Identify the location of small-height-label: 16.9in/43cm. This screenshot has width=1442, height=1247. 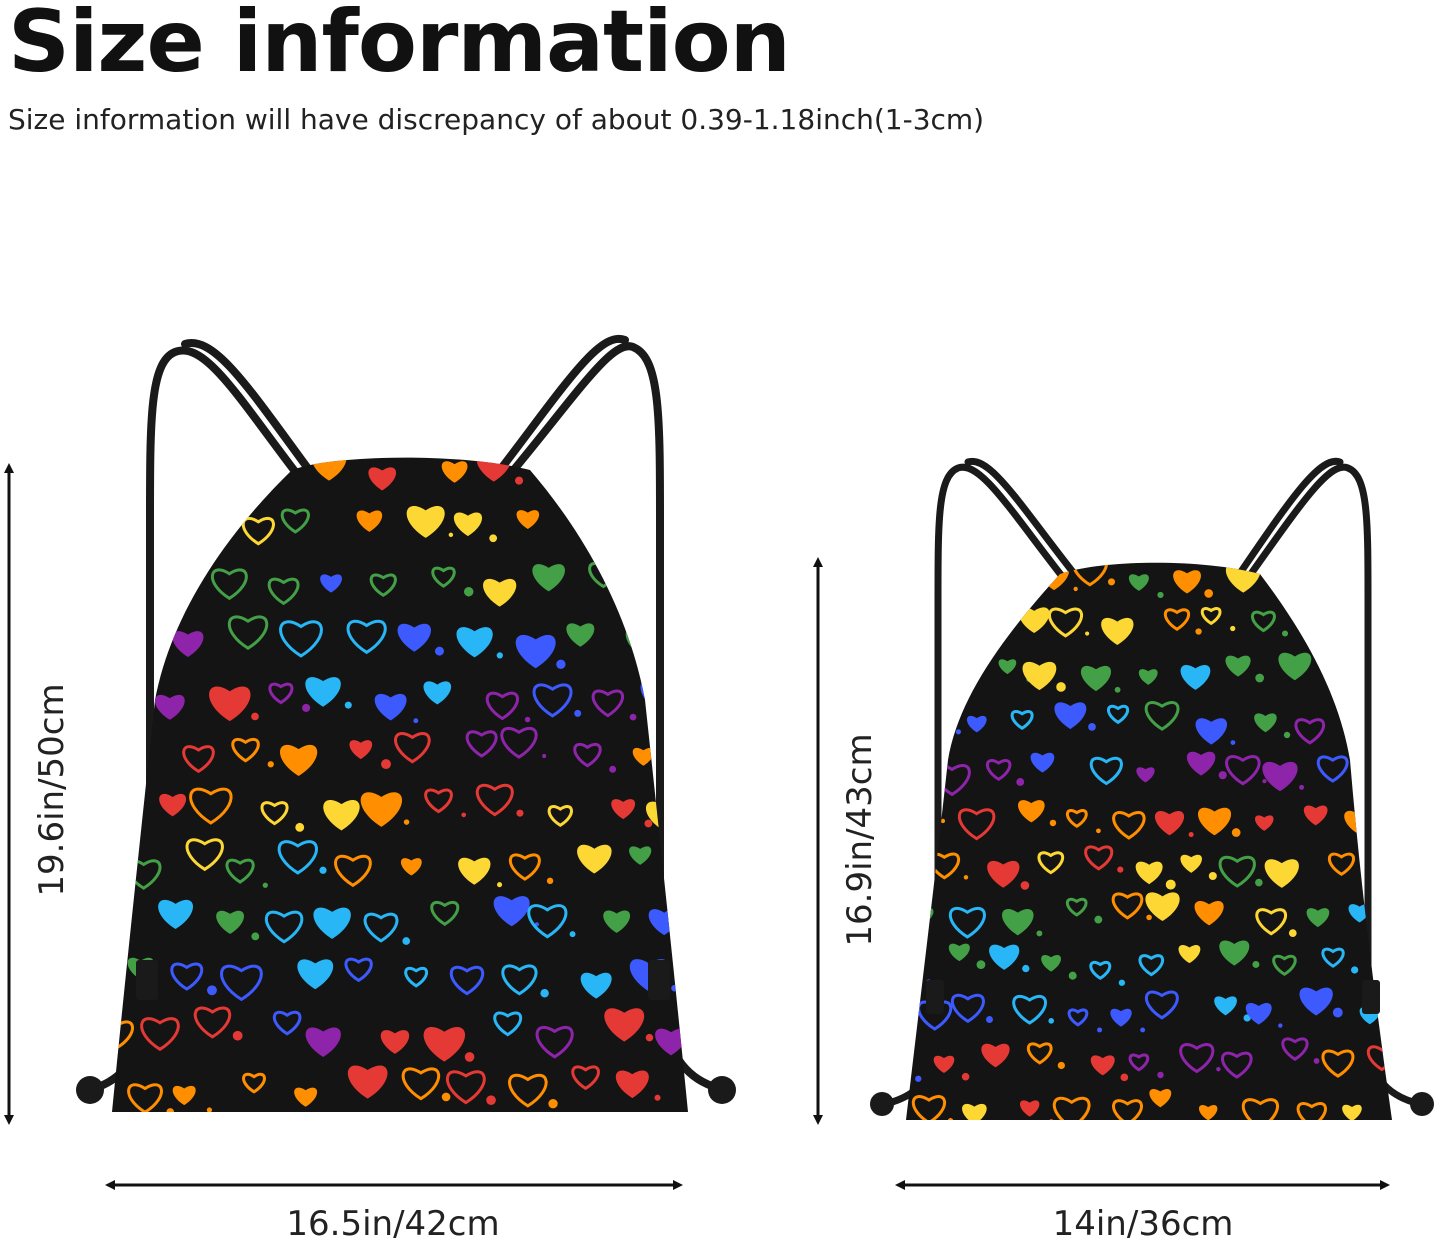
(860, 840).